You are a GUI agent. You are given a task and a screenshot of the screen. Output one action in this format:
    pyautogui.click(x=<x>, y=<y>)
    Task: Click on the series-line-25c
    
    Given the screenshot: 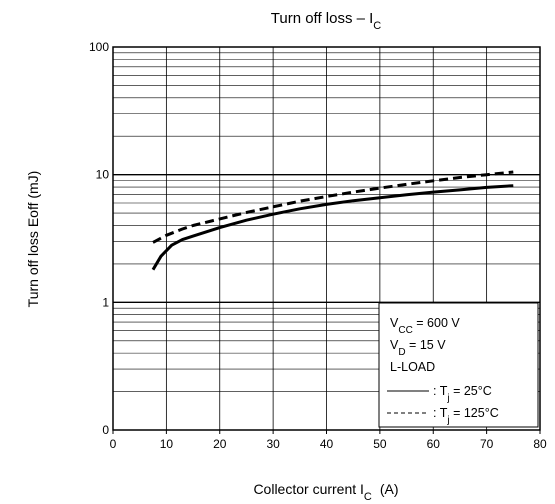 What is the action you would take?
    pyautogui.click(x=332, y=227)
    